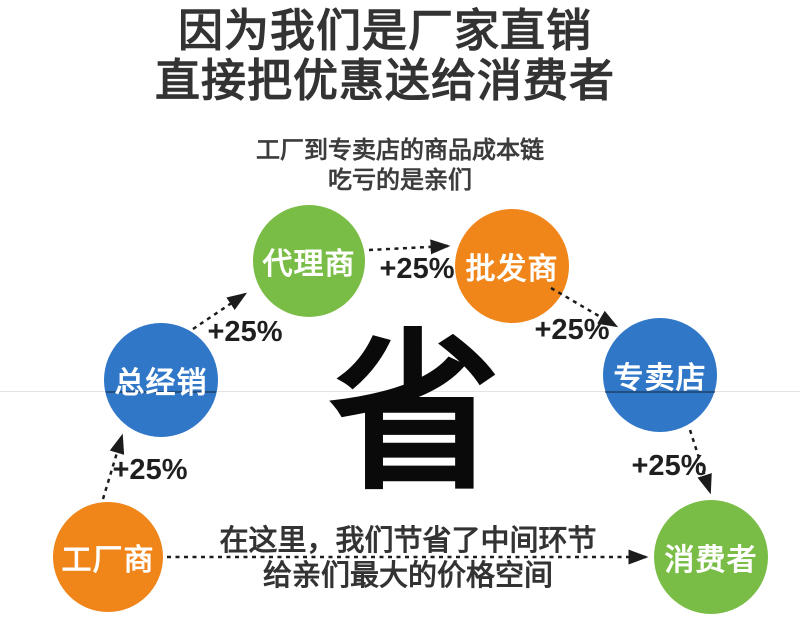 The height and width of the screenshot is (635, 800). What do you see at coordinates (384, 30) in the screenshot?
I see `title-line-1: 因为我们是厂家直销` at bounding box center [384, 30].